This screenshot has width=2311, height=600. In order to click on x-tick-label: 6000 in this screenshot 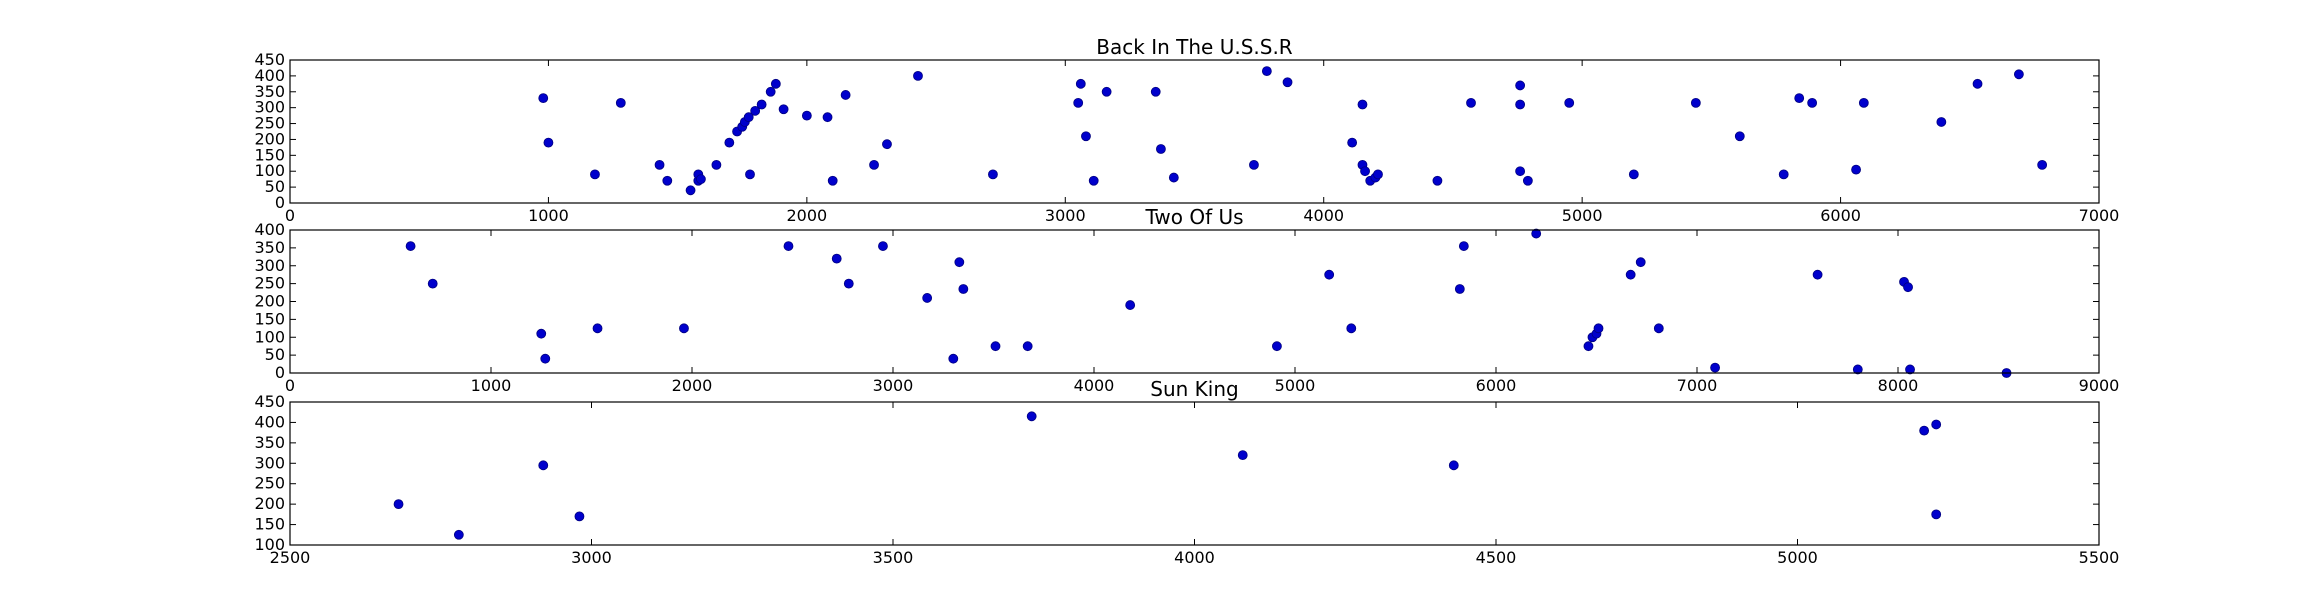, I will do `click(1496, 385)`.